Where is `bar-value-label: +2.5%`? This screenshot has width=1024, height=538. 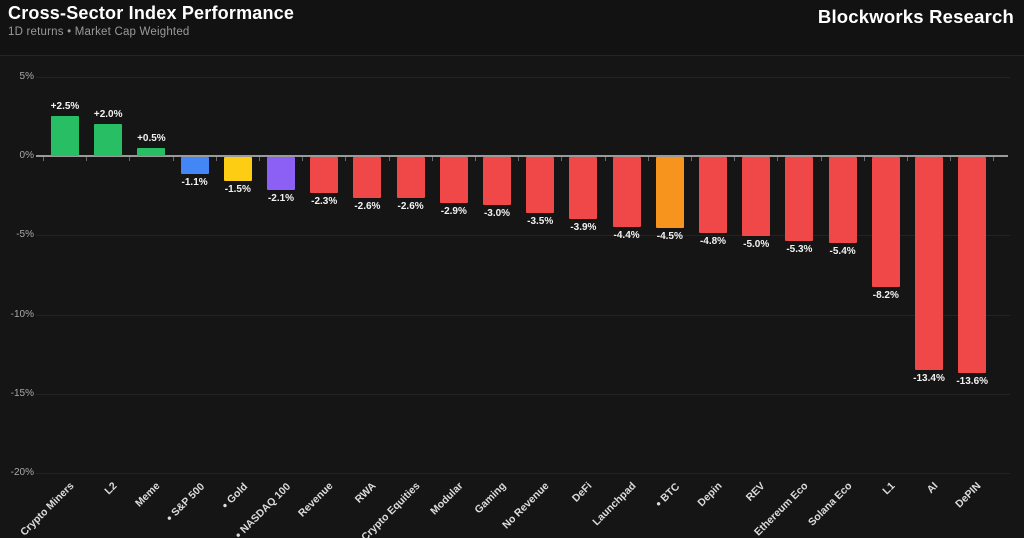 bar-value-label: +2.5% is located at coordinates (65, 107).